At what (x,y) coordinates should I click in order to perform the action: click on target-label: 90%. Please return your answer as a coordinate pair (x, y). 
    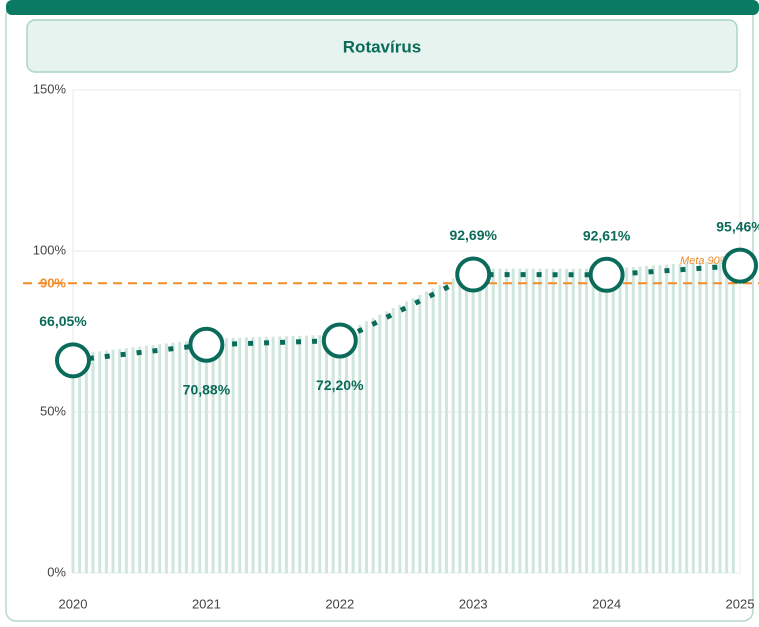
    Looking at the image, I should click on (53, 283).